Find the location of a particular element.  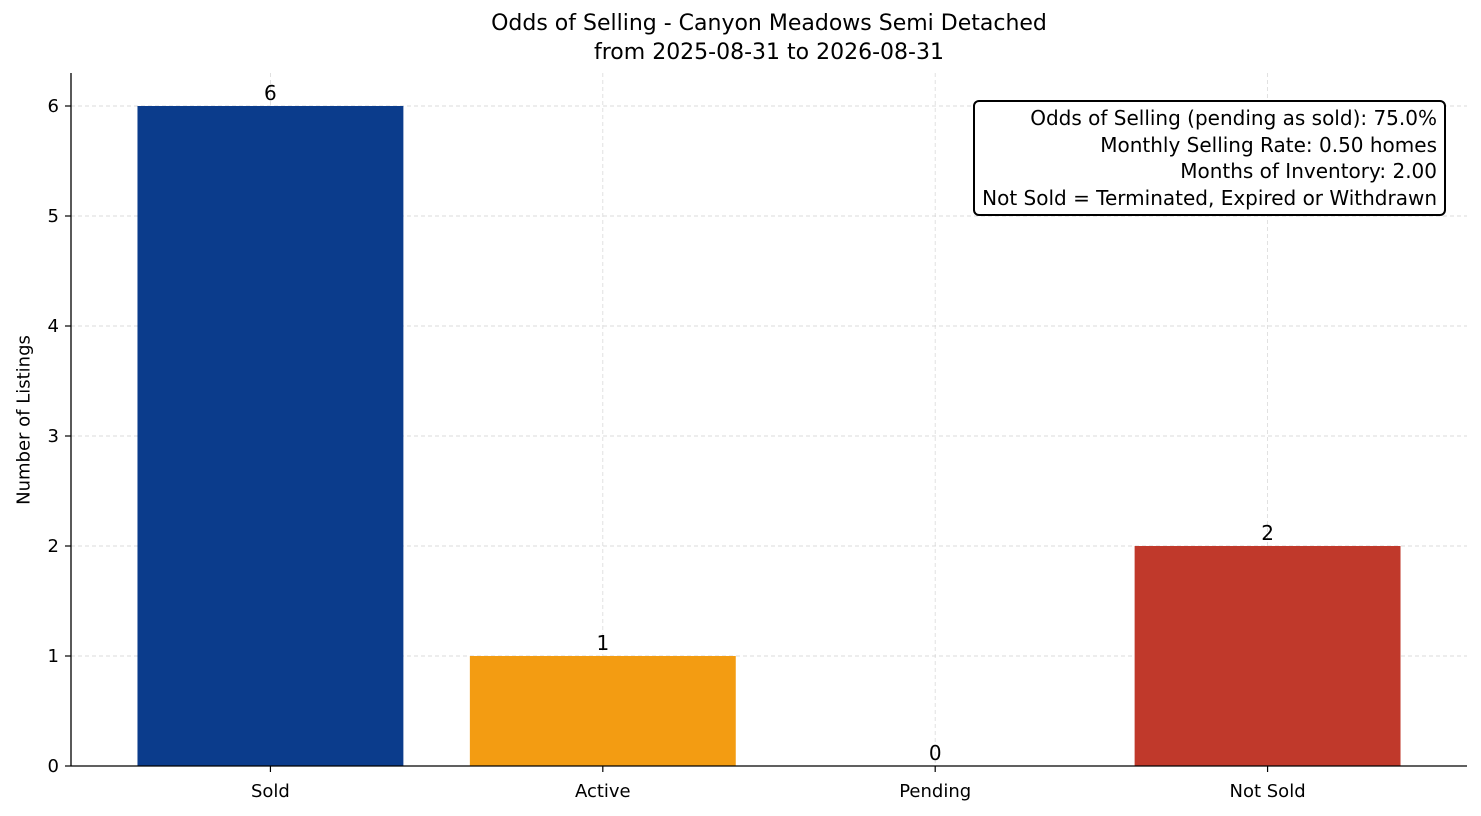

y-tick-label-4: 4 is located at coordinates (53, 326).